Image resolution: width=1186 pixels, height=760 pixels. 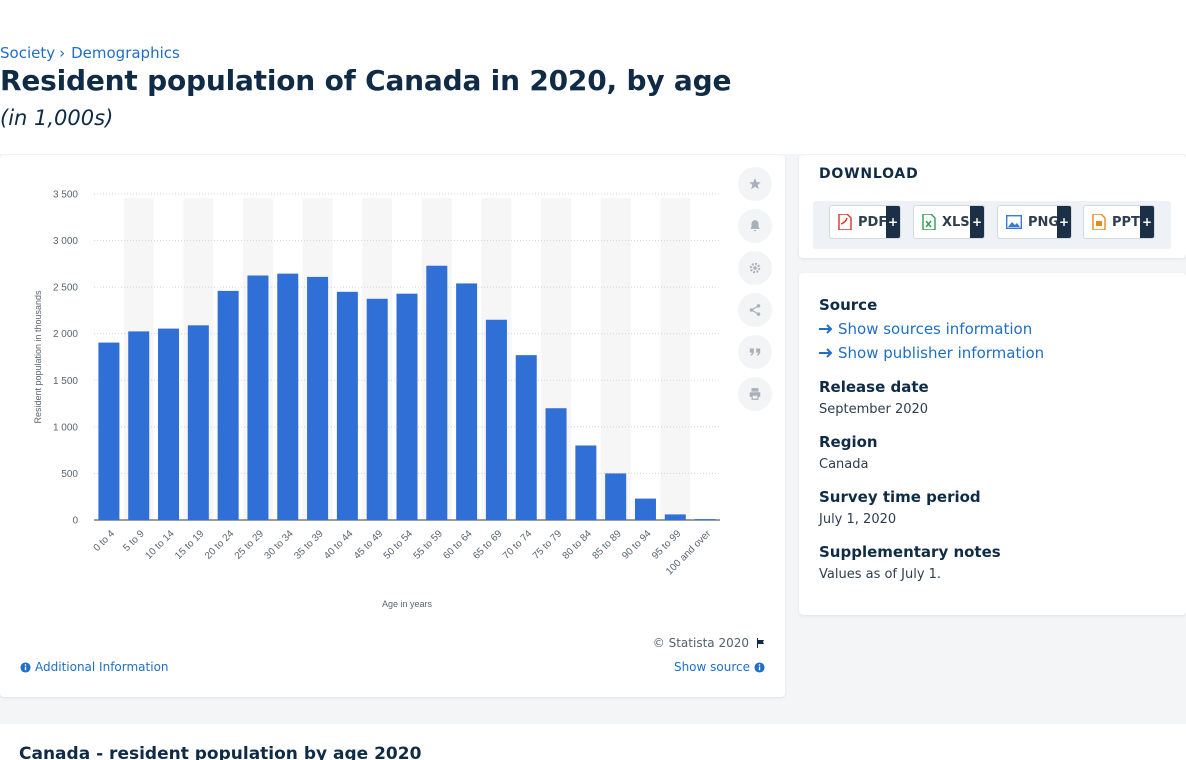 I want to click on favorite-button, so click(x=755, y=184).